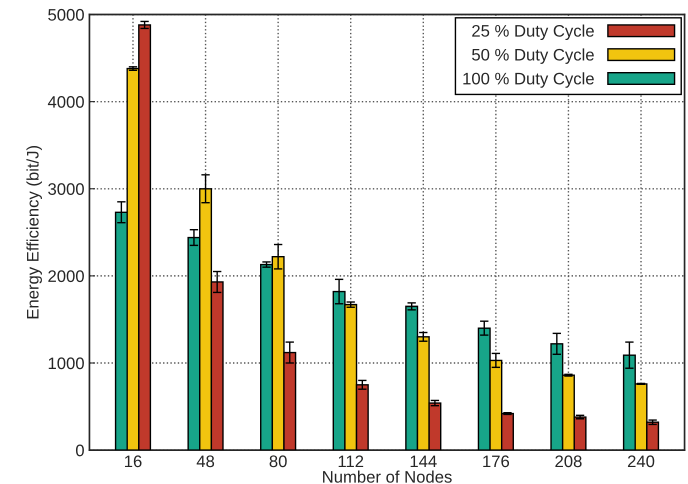 The width and height of the screenshot is (688, 484). Describe the element at coordinates (66, 102) in the screenshot. I see `y-tick-label: 4000` at that location.